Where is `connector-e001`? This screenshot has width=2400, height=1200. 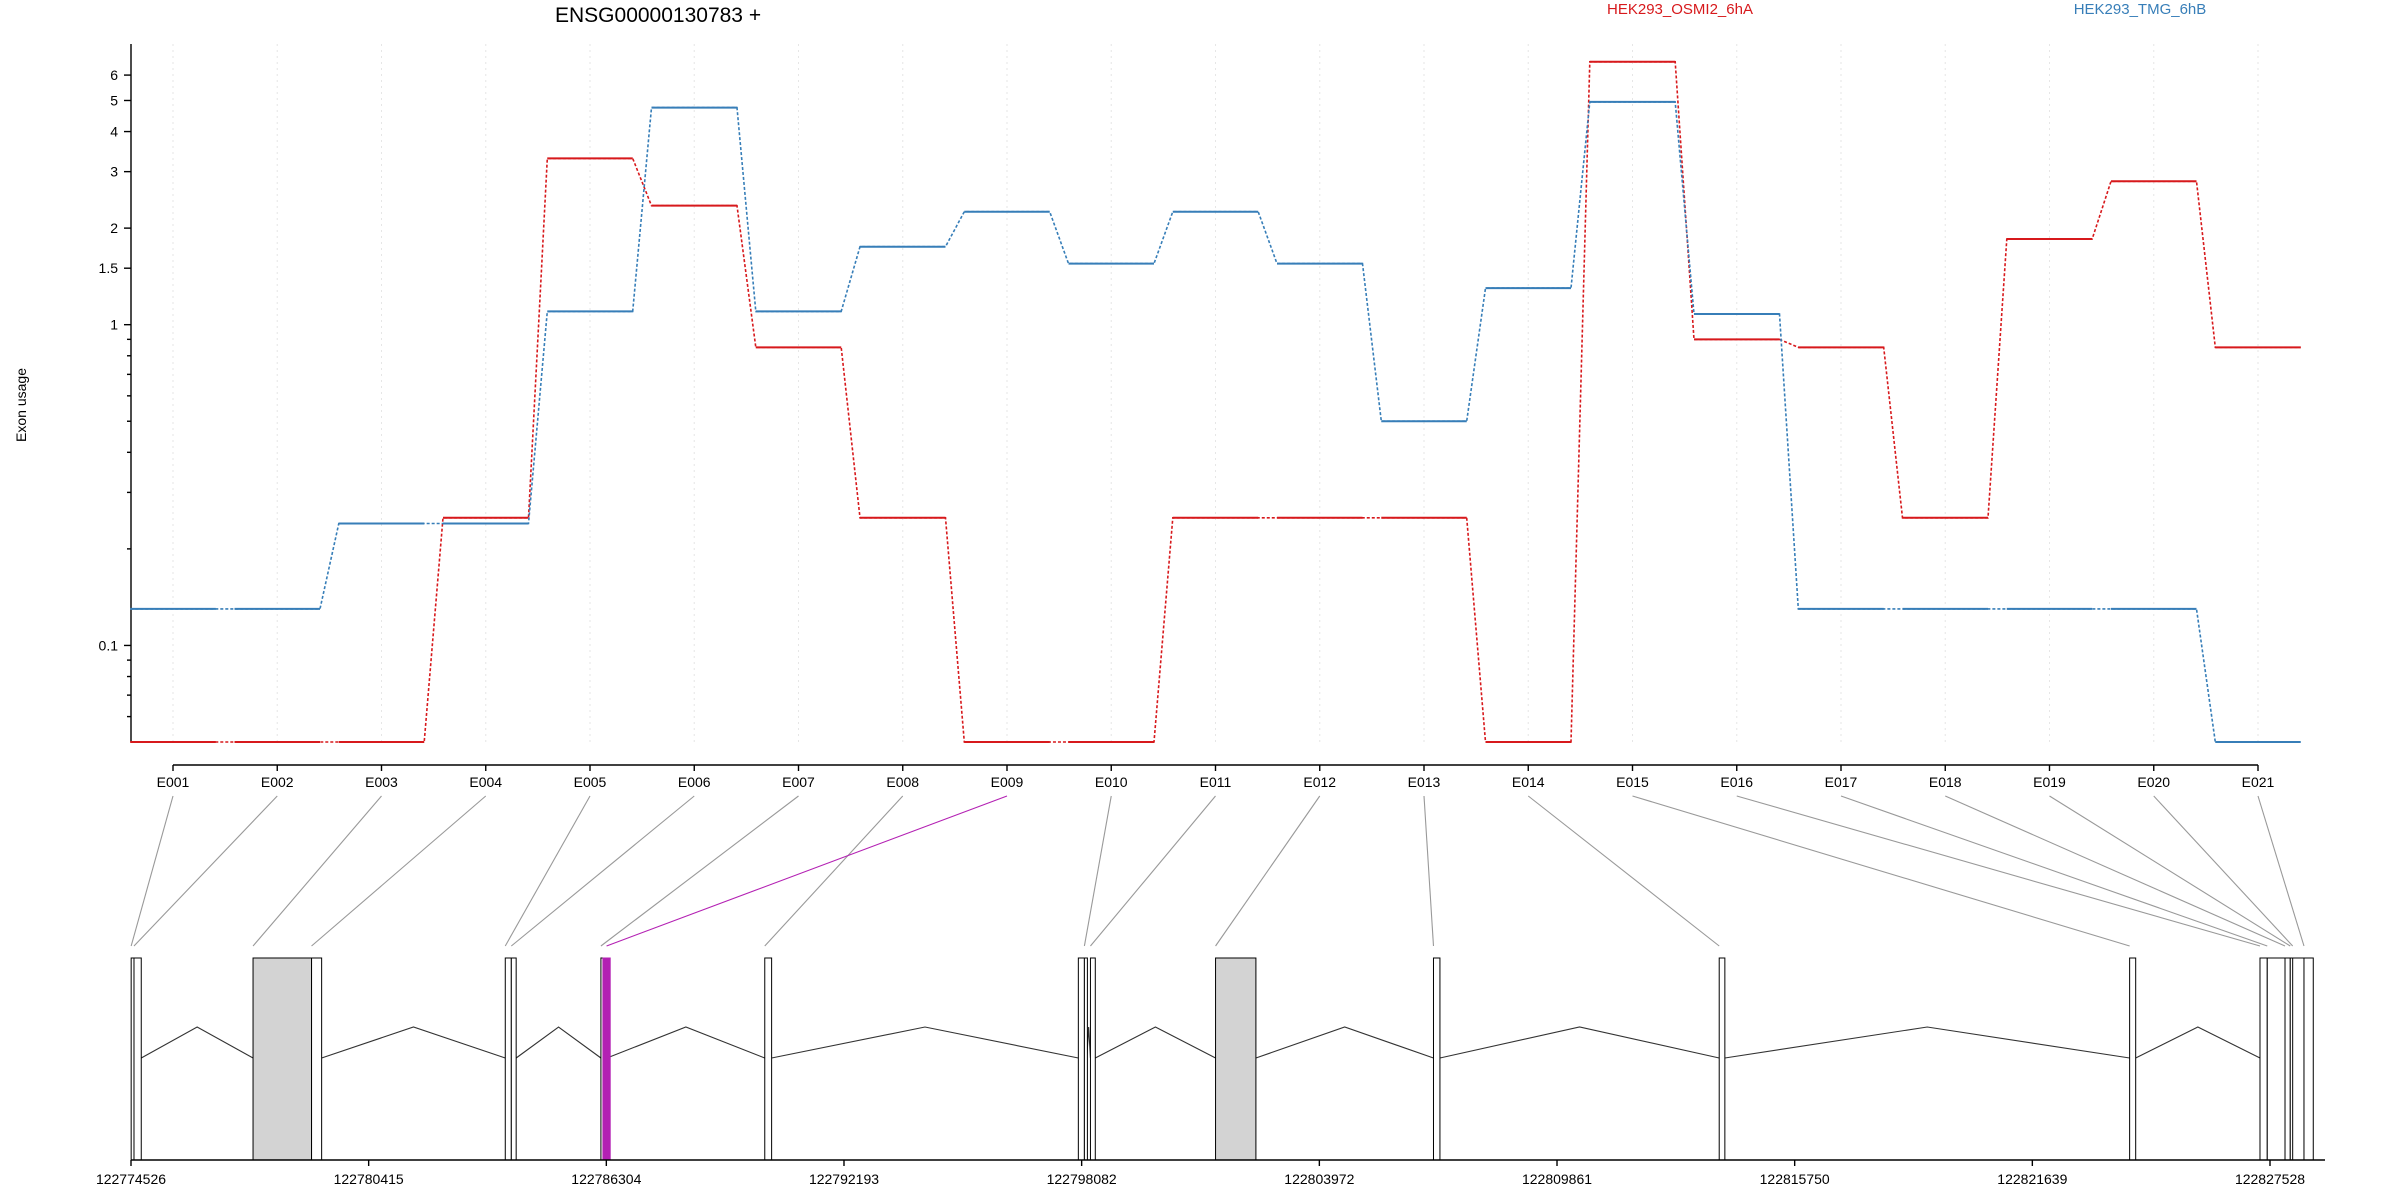 connector-e001 is located at coordinates (152, 871).